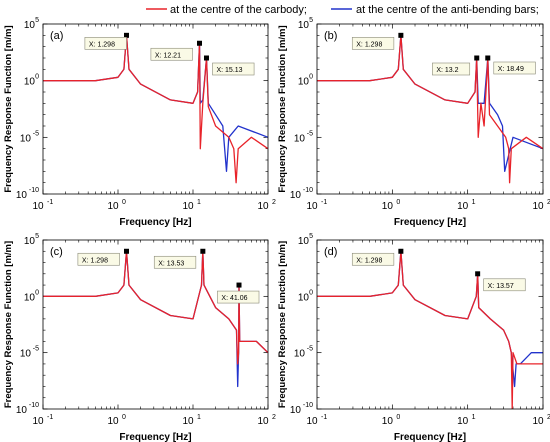 This screenshot has height=442, width=550. I want to click on panel-label: (a), so click(56, 36).